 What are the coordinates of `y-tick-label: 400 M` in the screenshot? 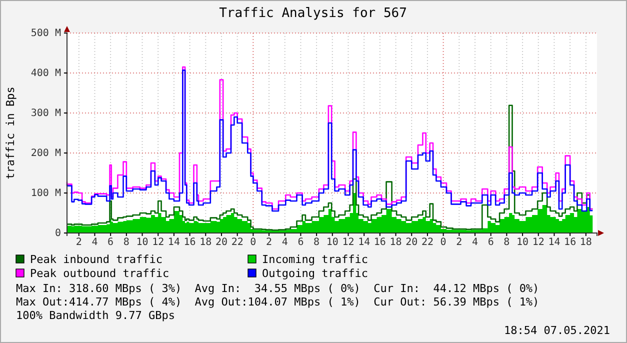 It's located at (45, 74).